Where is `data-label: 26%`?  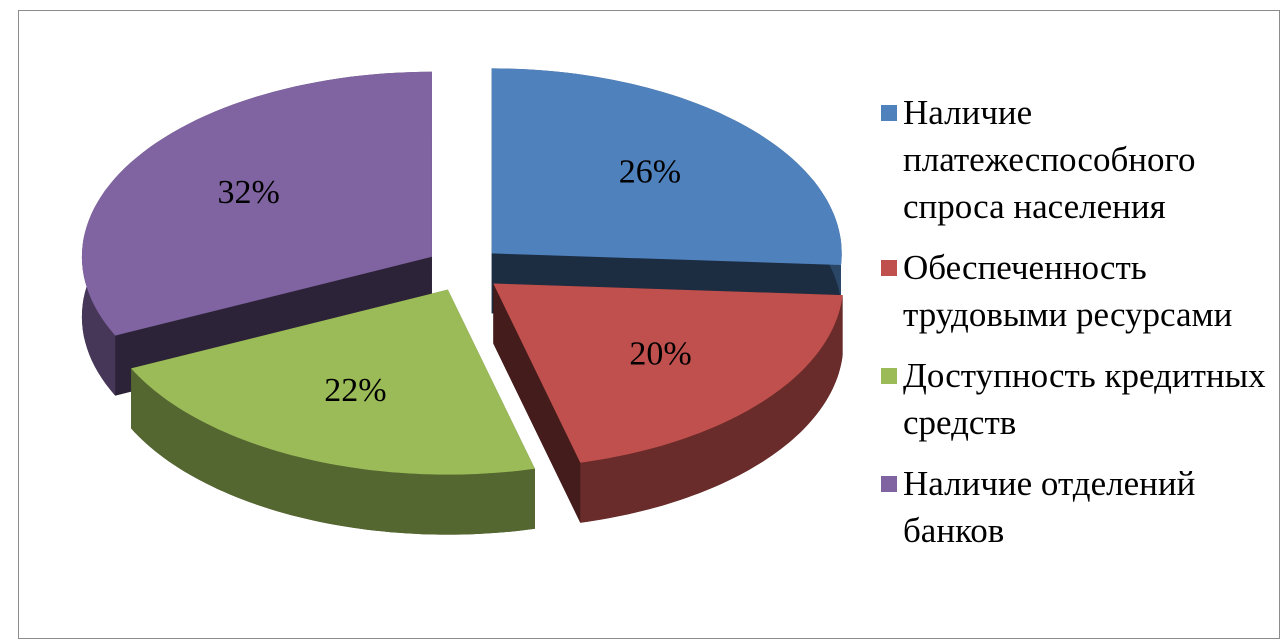
data-label: 26% is located at coordinates (650, 172).